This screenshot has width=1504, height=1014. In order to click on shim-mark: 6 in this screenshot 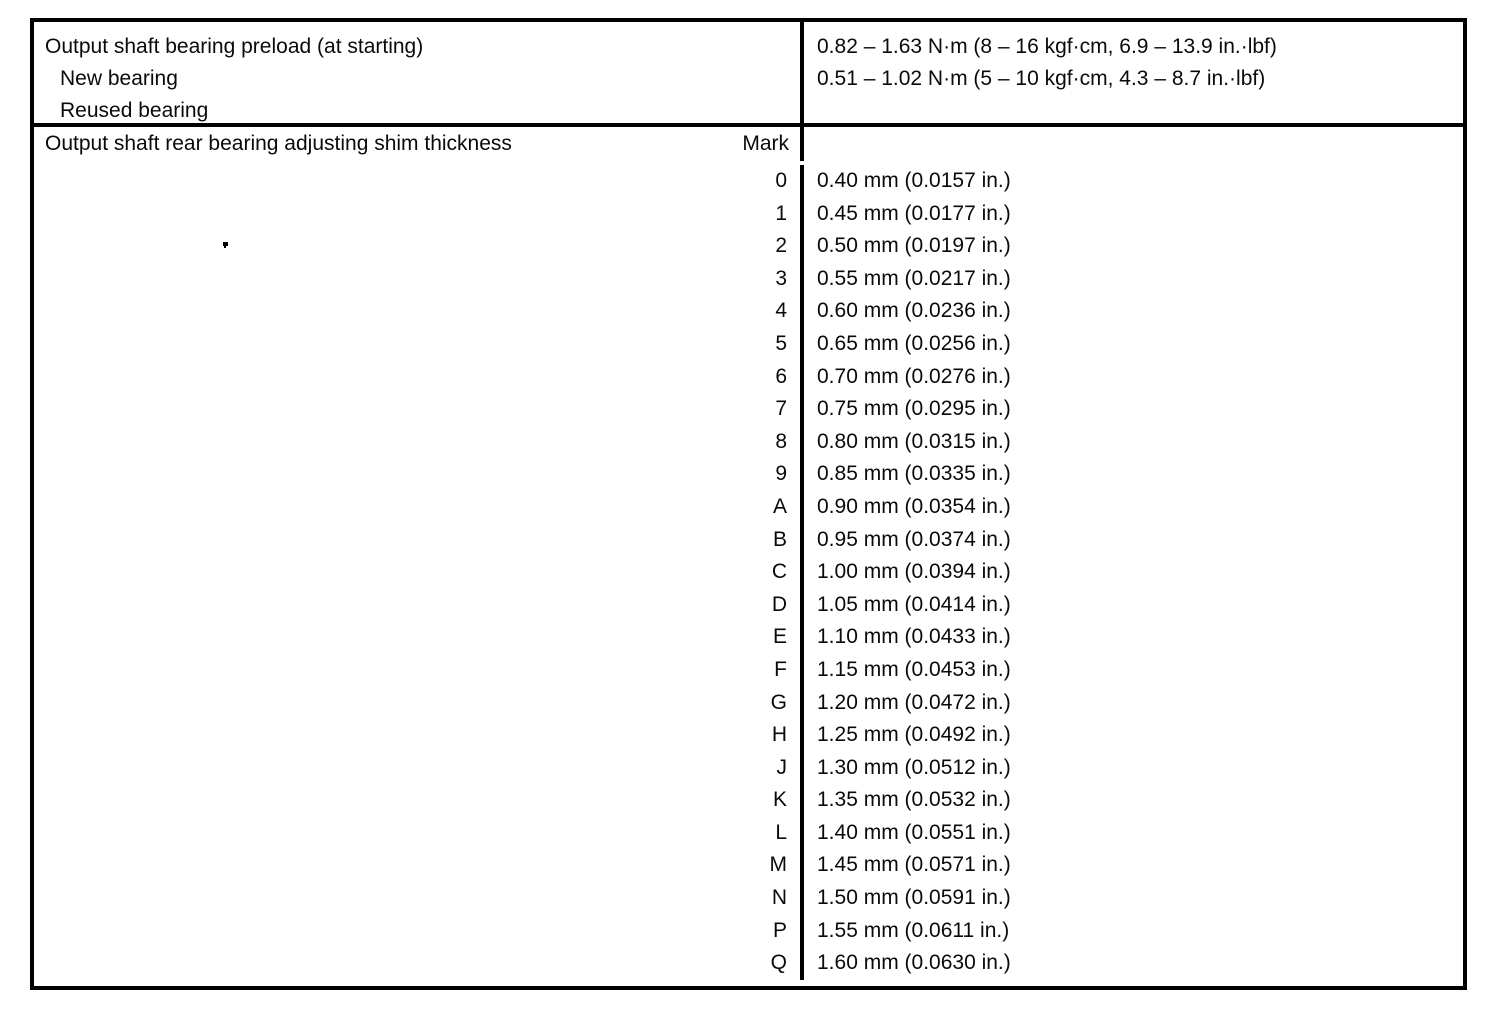, I will do `click(781, 376)`.